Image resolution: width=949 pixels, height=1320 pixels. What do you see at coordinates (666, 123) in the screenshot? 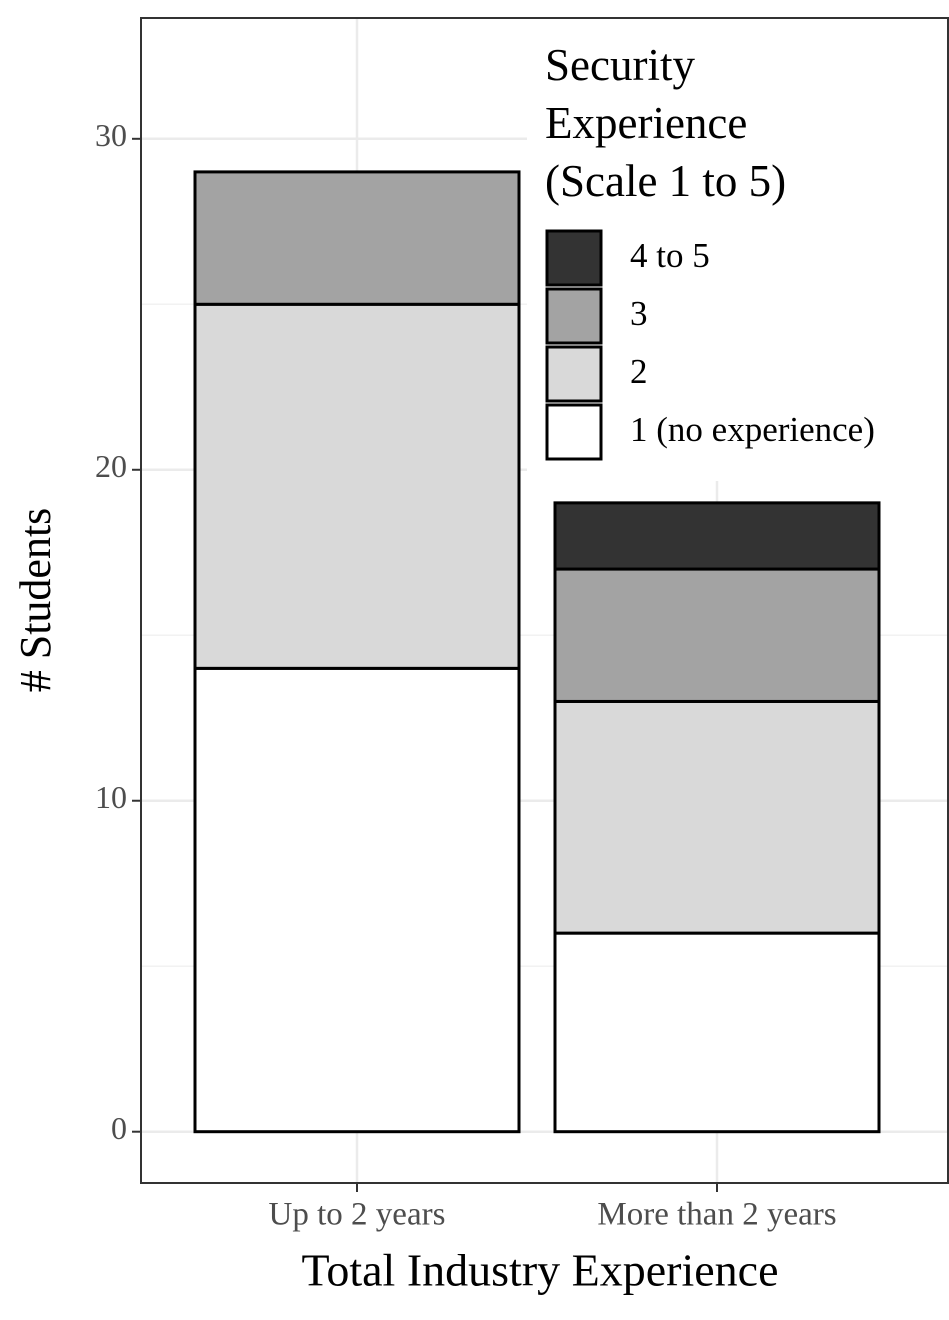
I see `legend-title: Security Experience (Scale 1 to 5)` at bounding box center [666, 123].